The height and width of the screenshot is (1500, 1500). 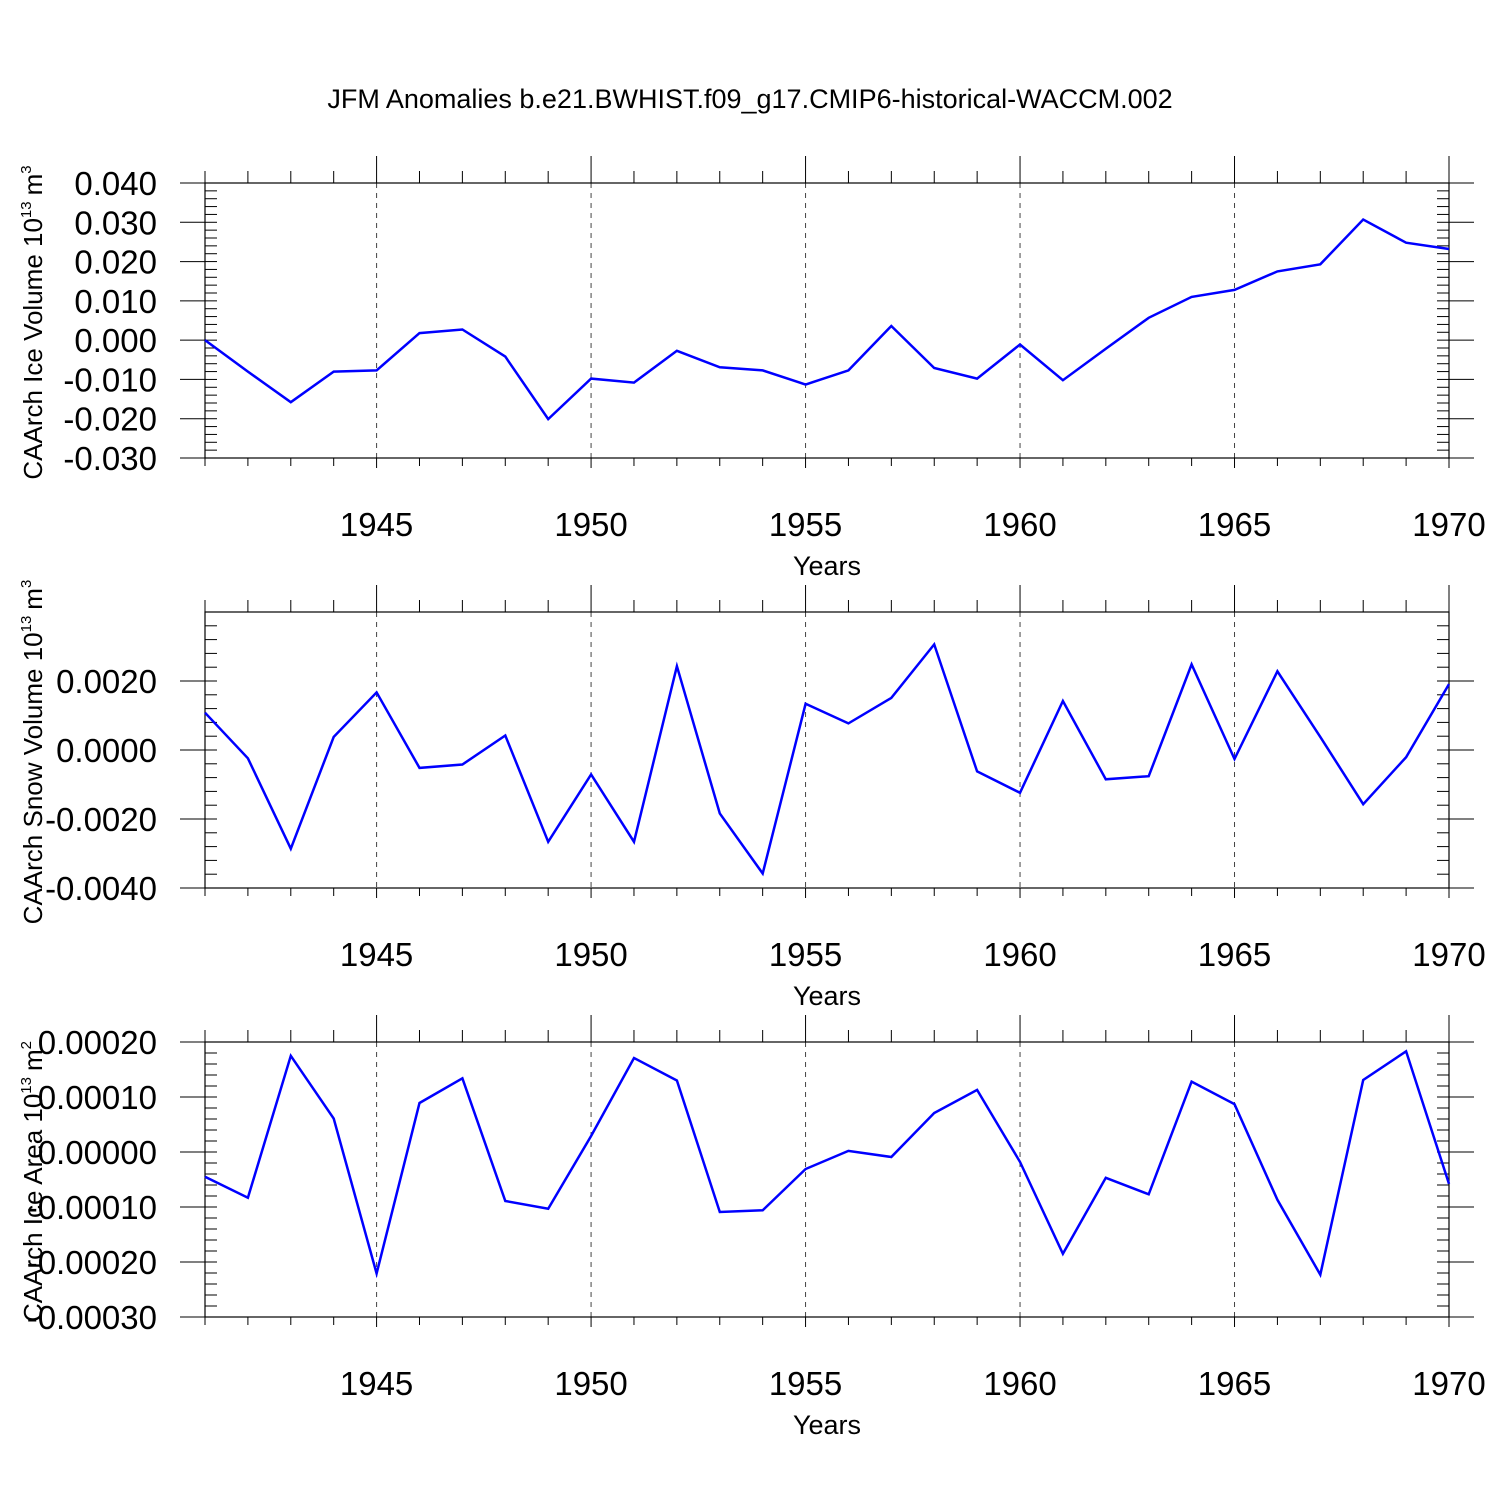 I want to click on y-tick-label: -0.0020, so click(x=101, y=819).